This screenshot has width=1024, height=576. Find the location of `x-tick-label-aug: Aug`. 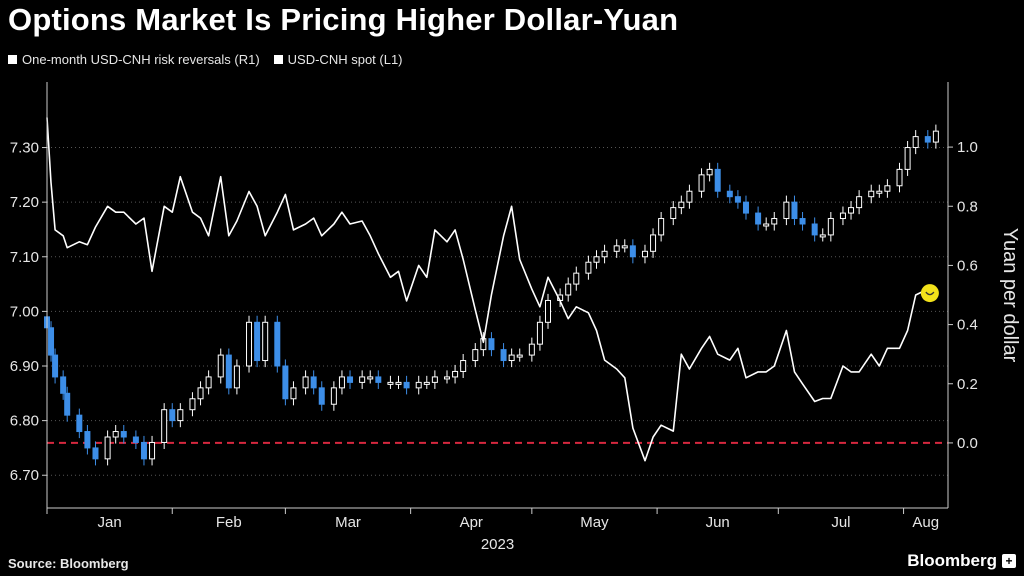

x-tick-label-aug: Aug is located at coordinates (925, 522).